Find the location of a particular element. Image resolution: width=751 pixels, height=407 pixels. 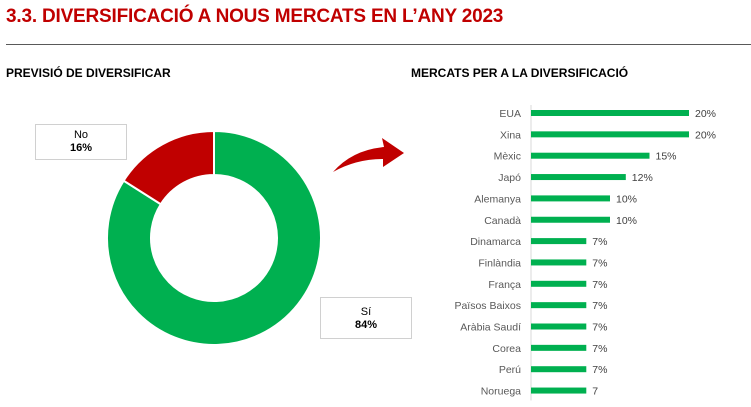

bar-chart-title: MERCATS PER A LA DIVERSIFICACIÓ is located at coordinates (520, 73).